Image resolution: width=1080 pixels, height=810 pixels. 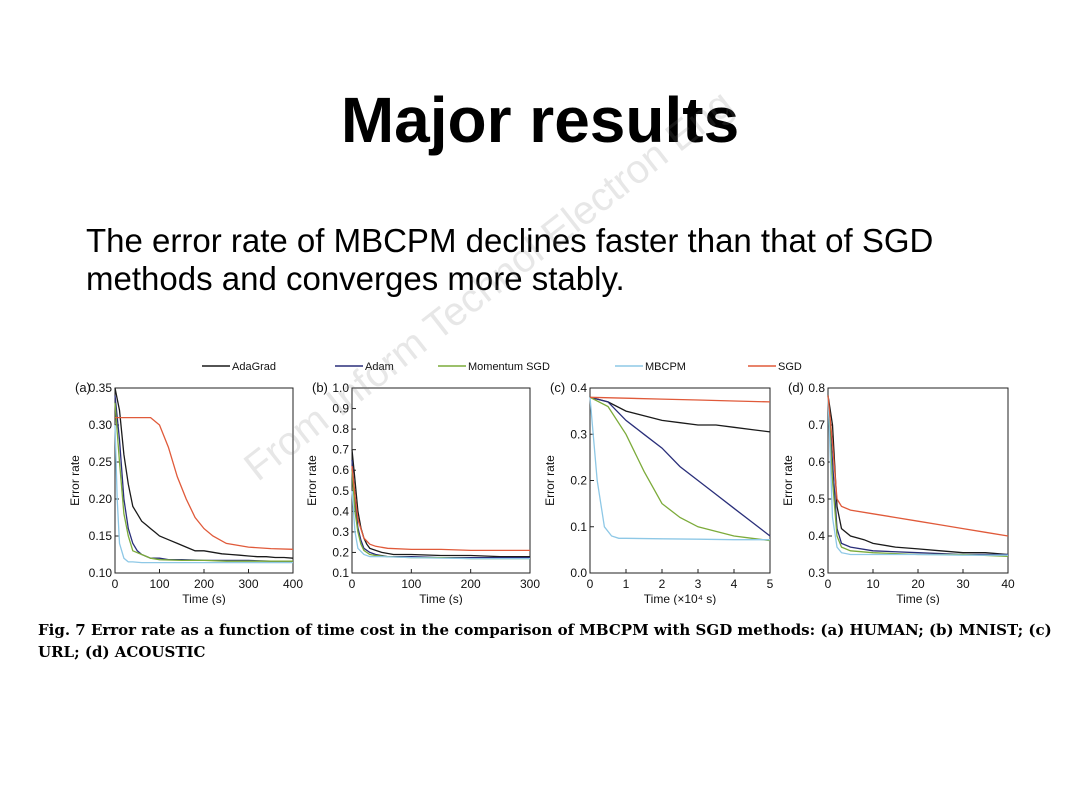 I want to click on y-tick-label: 0.10, so click(x=101, y=573).